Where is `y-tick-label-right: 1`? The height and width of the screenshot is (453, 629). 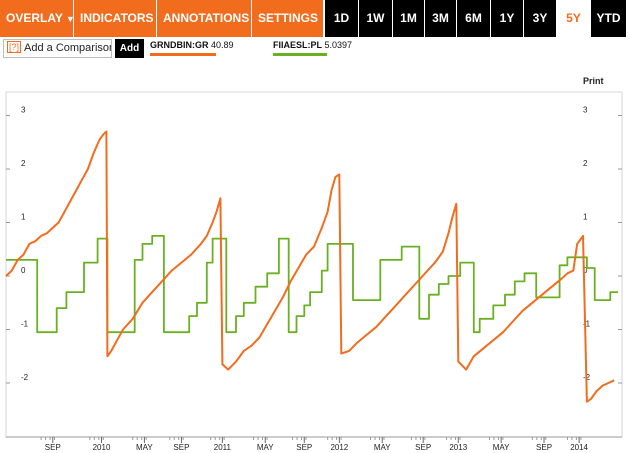 y-tick-label-right: 1 is located at coordinates (585, 217).